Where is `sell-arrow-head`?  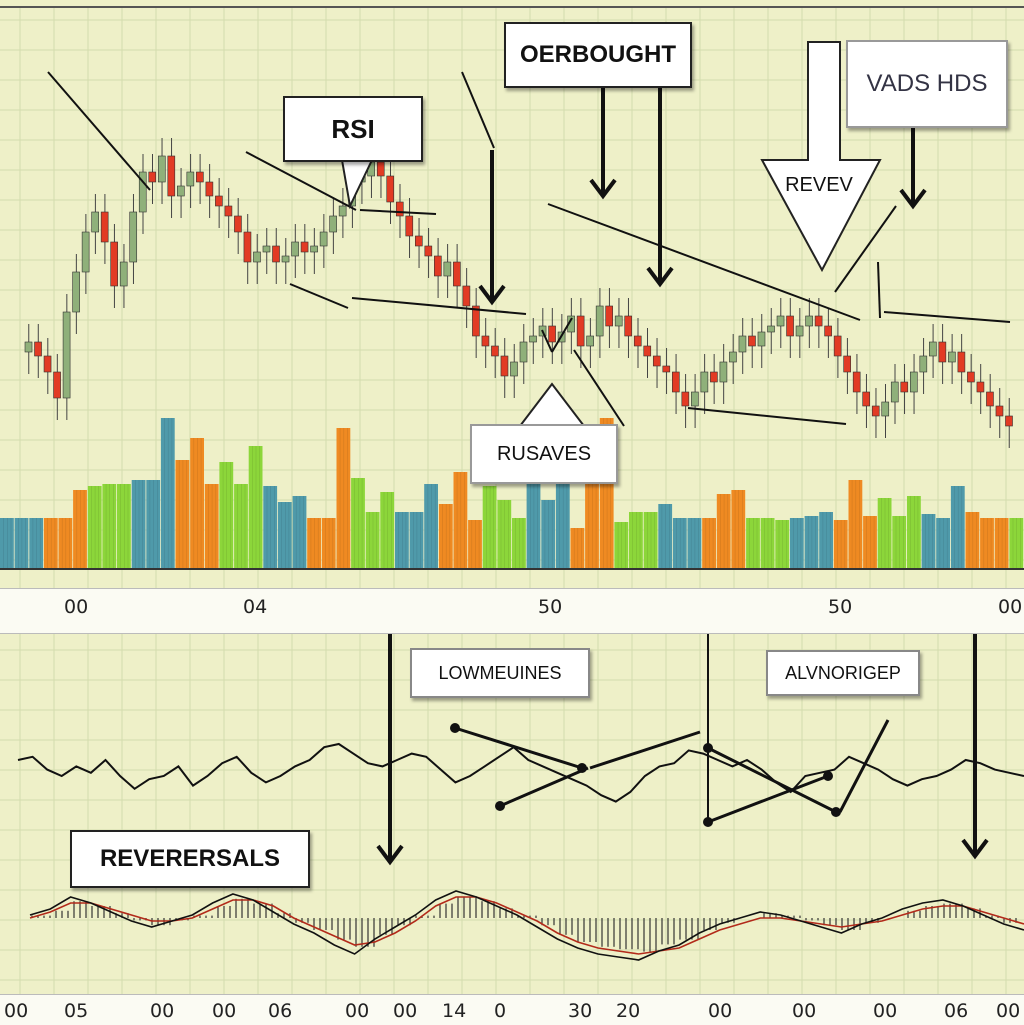
sell-arrow-head is located at coordinates (492, 295).